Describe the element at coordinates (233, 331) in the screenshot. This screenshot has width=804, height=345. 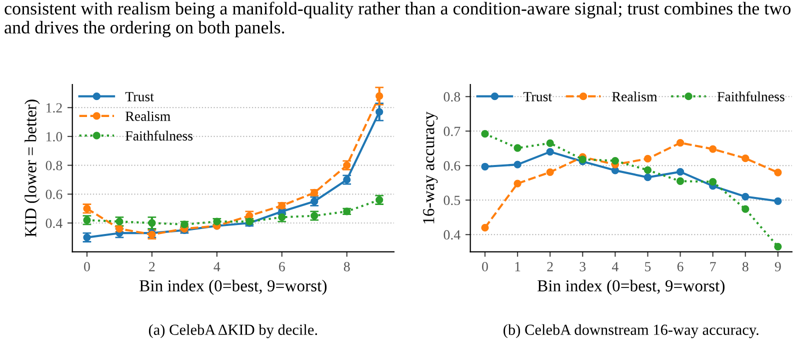
I see `text: (a) CelebA ΔKID by decile.` at that location.